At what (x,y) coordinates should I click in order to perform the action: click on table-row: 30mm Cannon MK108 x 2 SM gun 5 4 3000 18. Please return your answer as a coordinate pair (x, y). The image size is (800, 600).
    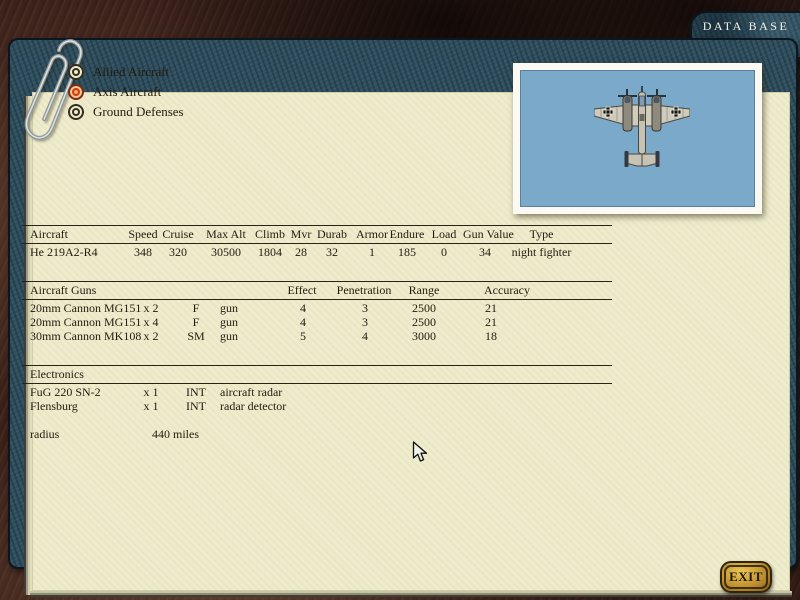
    Looking at the image, I should click on (317, 335).